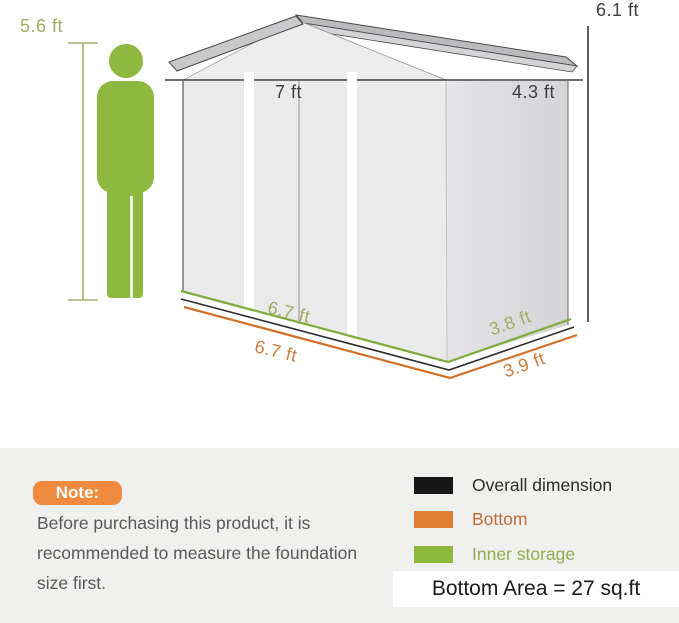  Describe the element at coordinates (77, 493) in the screenshot. I see `note-badge: Note:` at that location.